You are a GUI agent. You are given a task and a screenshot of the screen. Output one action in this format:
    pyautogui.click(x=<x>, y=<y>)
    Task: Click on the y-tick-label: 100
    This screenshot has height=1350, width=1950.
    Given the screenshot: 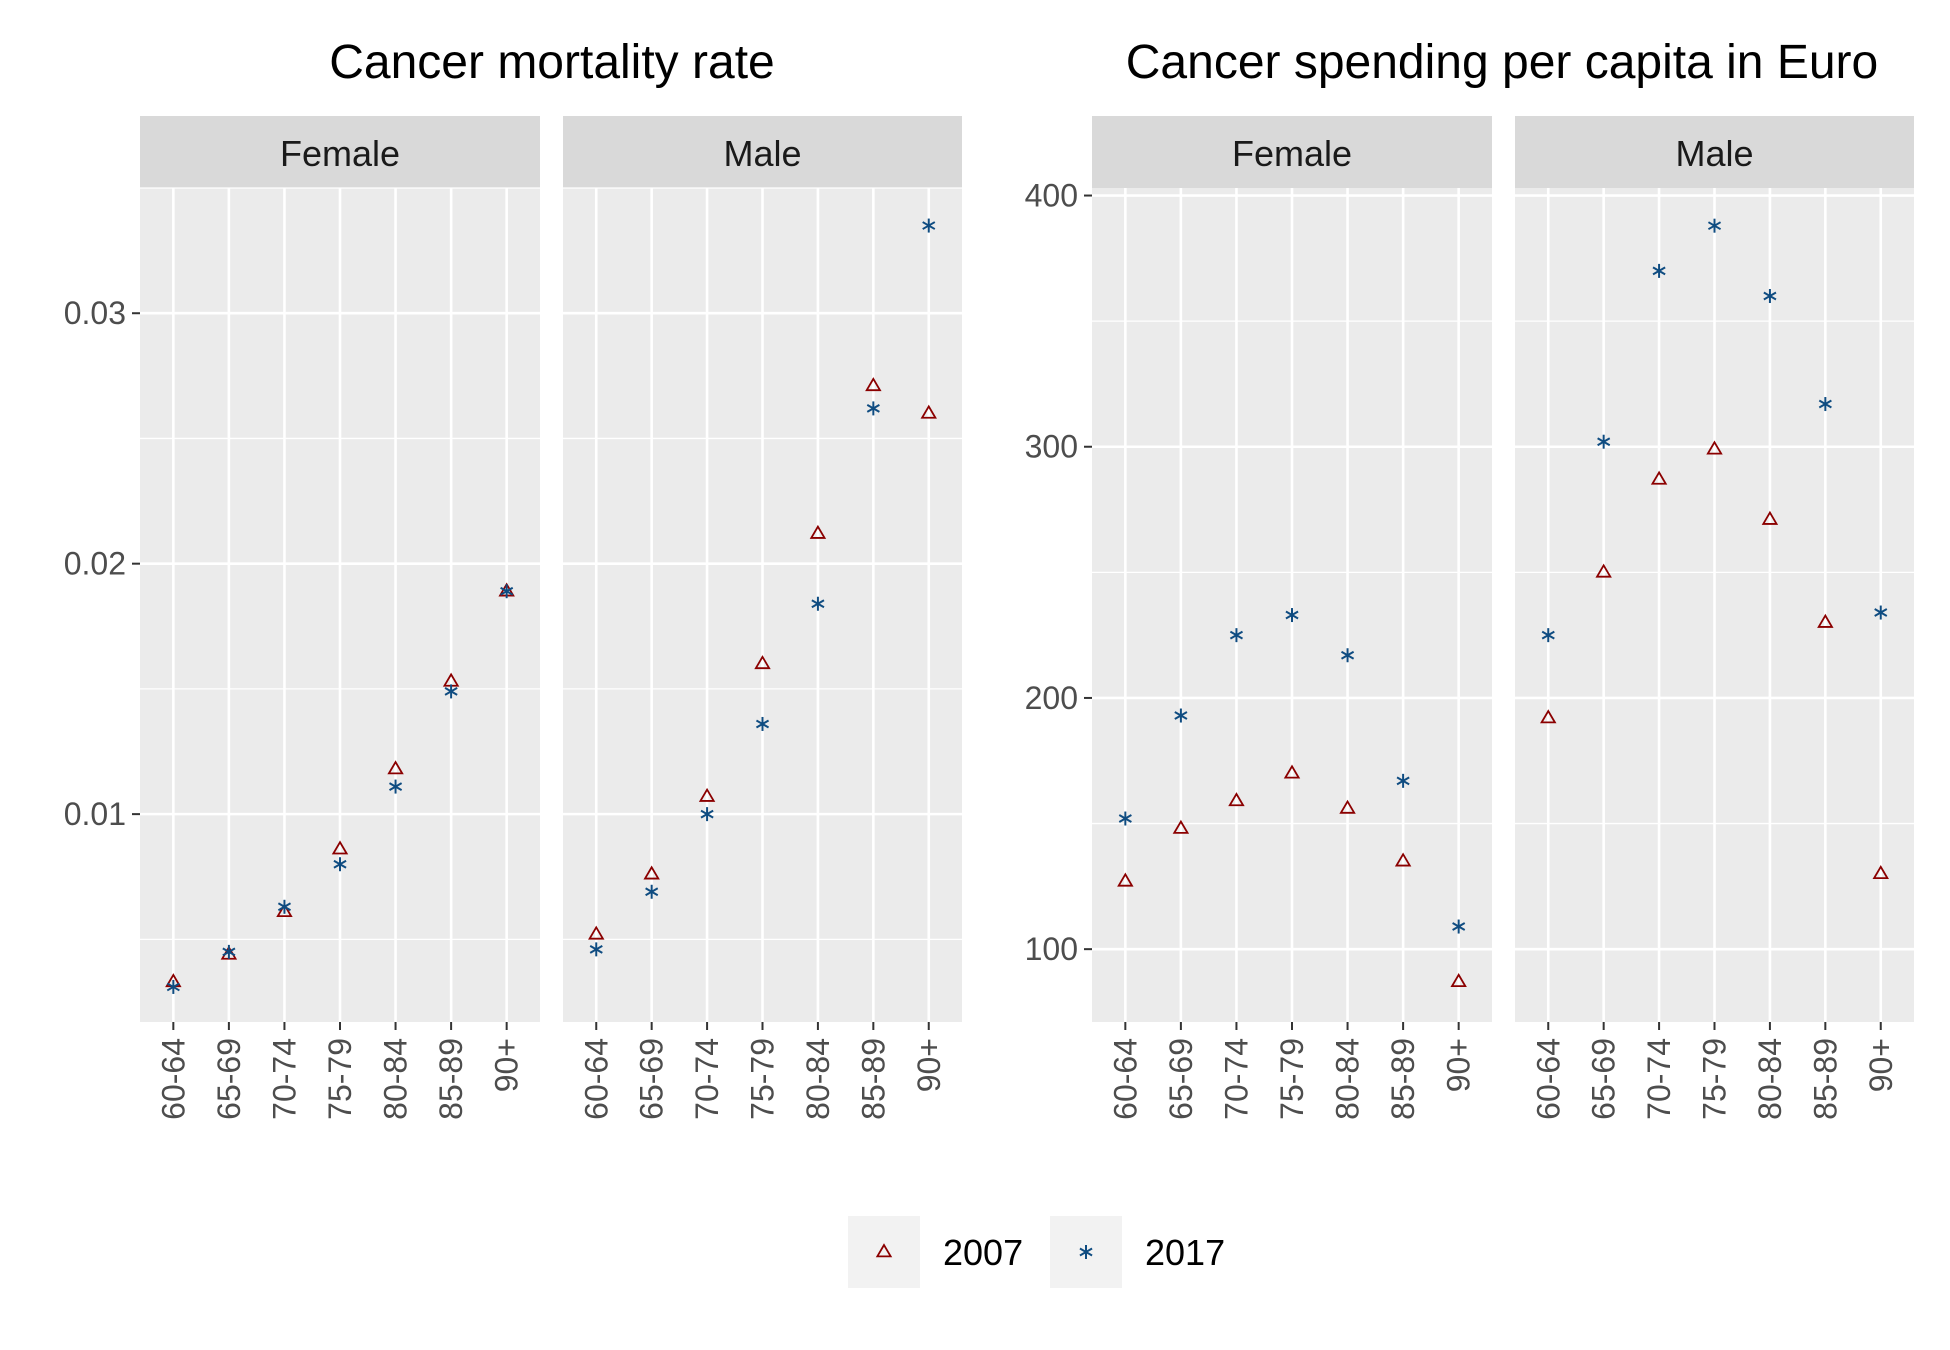 What is the action you would take?
    pyautogui.click(x=1051, y=949)
    